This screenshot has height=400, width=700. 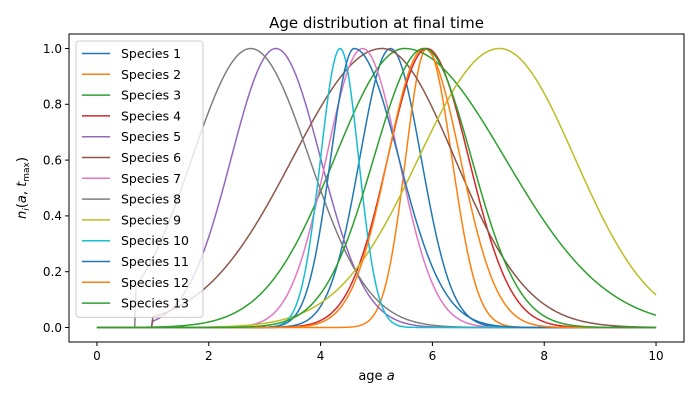 What do you see at coordinates (52, 105) in the screenshot?
I see `y-tick-label: 0.8` at bounding box center [52, 105].